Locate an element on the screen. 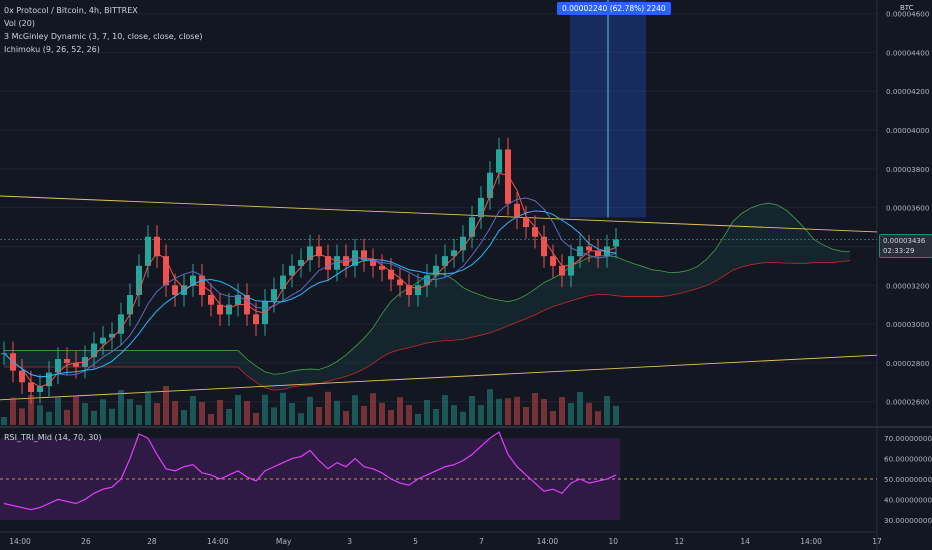  time-tick-label: 10 is located at coordinates (614, 541).